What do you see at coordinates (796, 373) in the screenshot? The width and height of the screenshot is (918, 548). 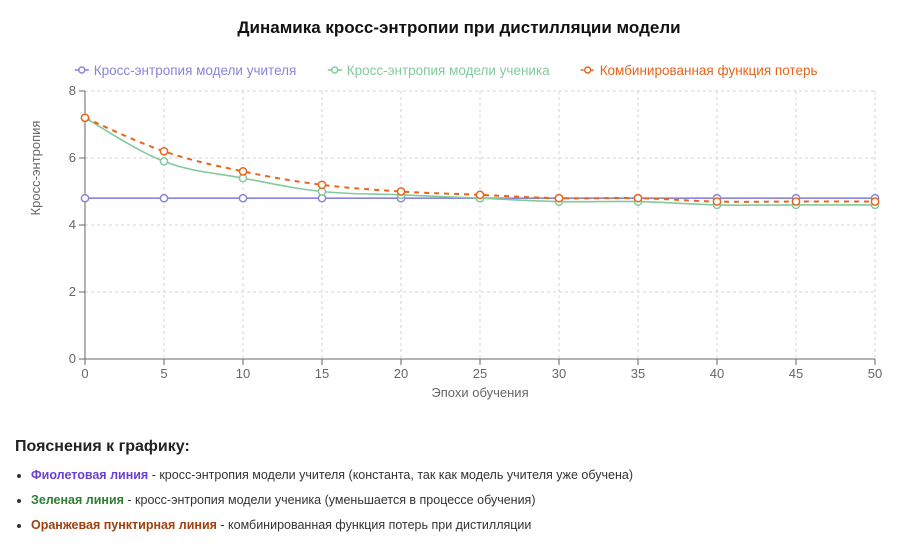 I see `x-tick-label: 45` at bounding box center [796, 373].